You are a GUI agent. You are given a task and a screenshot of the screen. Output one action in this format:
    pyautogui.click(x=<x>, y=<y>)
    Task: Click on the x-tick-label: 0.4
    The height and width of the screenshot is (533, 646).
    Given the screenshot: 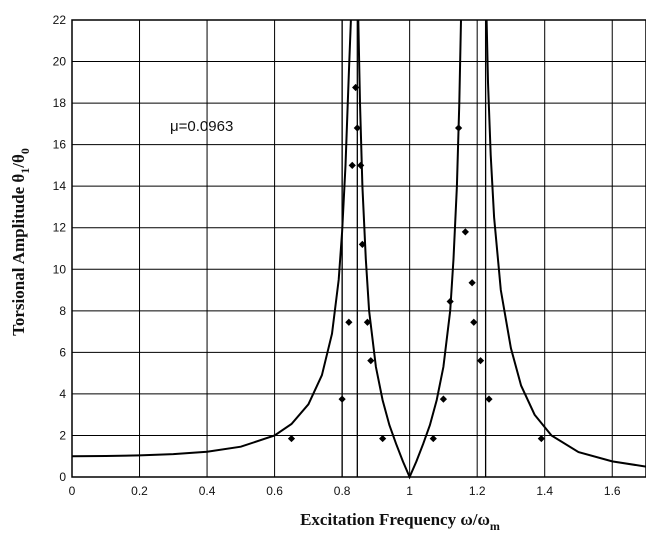 What is the action you would take?
    pyautogui.click(x=207, y=491)
    